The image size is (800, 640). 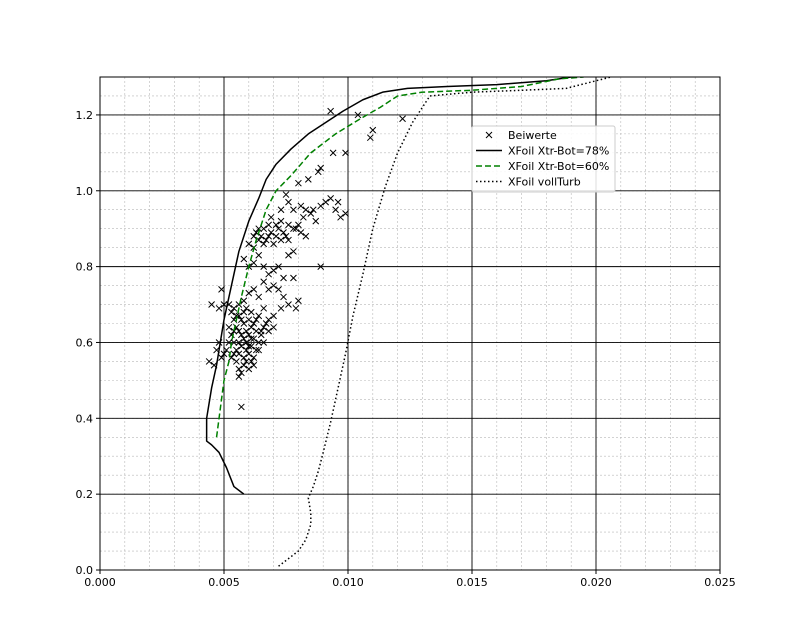 What do you see at coordinates (544, 182) in the screenshot?
I see `legend-label: XFoil vollTurb` at bounding box center [544, 182].